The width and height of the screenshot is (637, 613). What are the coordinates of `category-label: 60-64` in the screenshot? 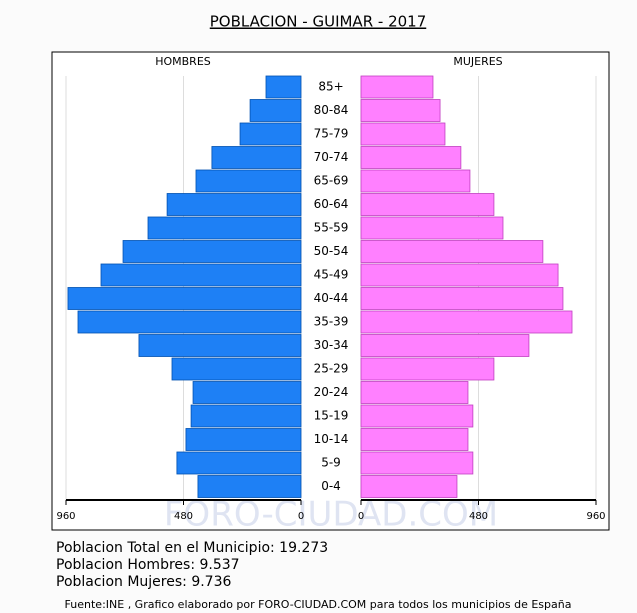 It's located at (331, 204).